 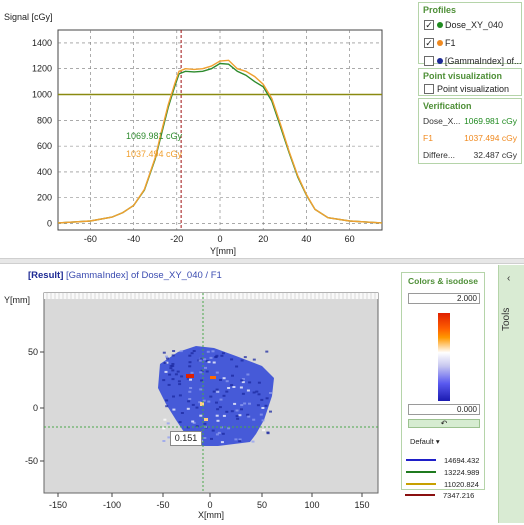 I want to click on x-tick-label: 20, so click(x=263, y=239).